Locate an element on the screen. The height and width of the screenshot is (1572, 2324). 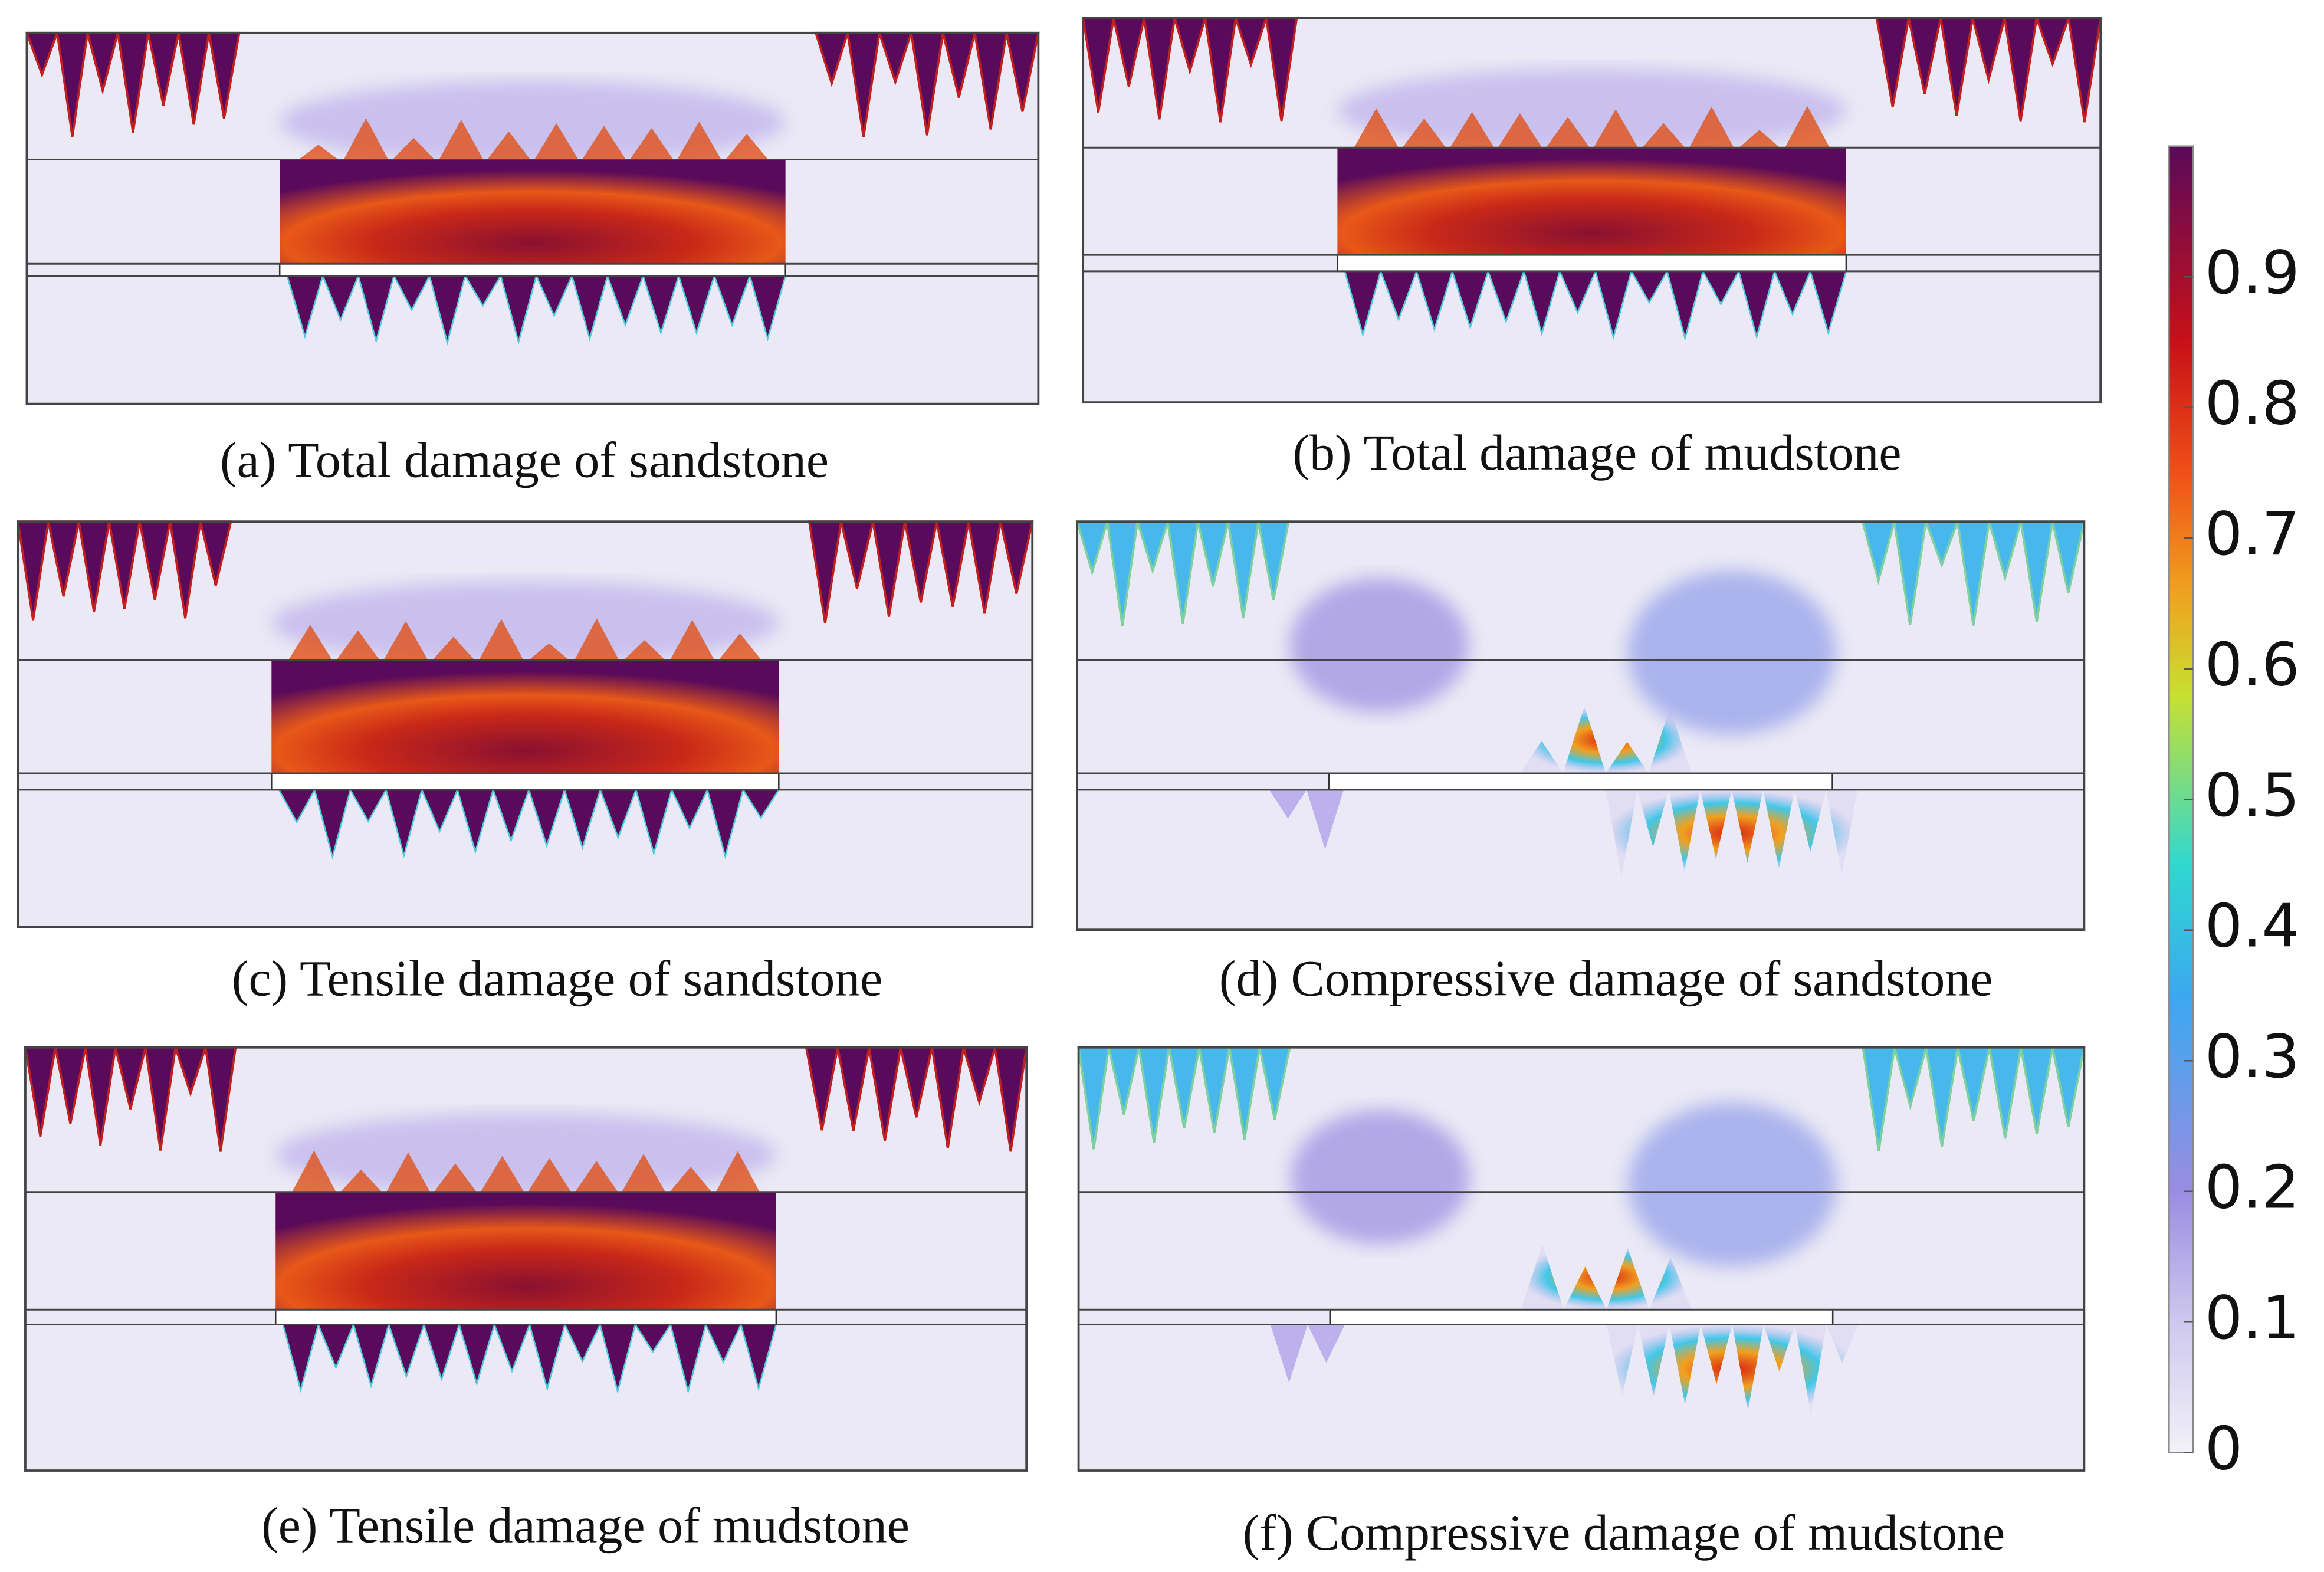
colorbar-tick-label: 0.1 is located at coordinates (2252, 1318).